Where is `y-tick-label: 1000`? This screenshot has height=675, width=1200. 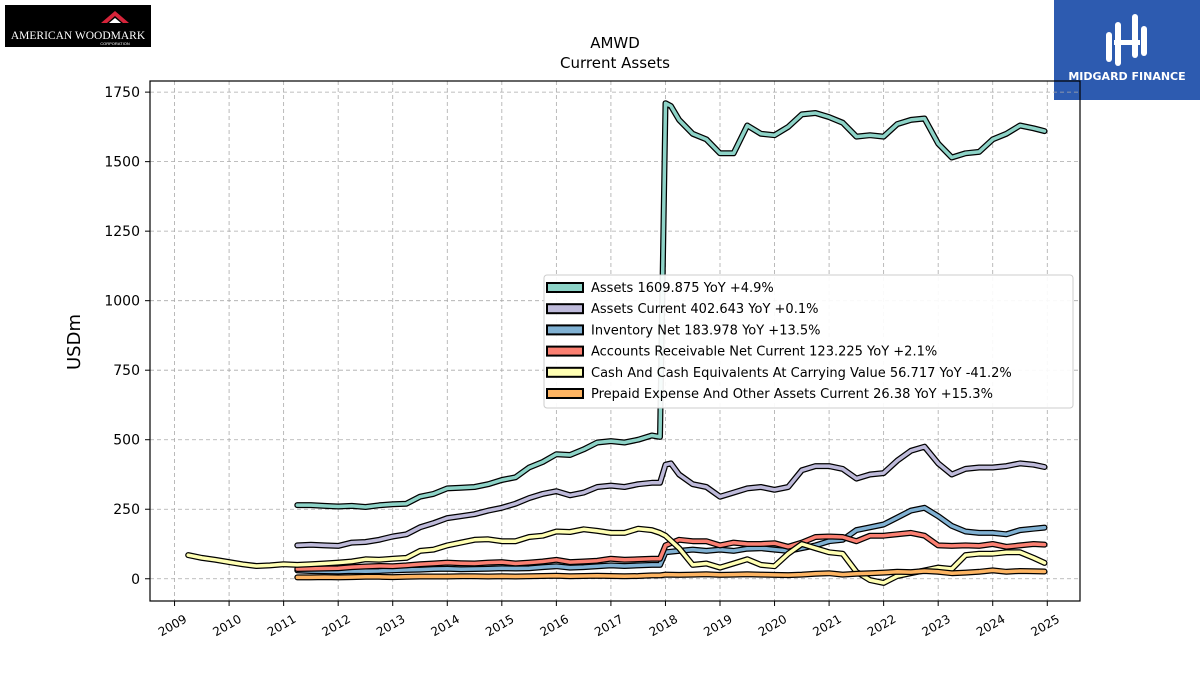 y-tick-label: 1000 is located at coordinates (122, 302).